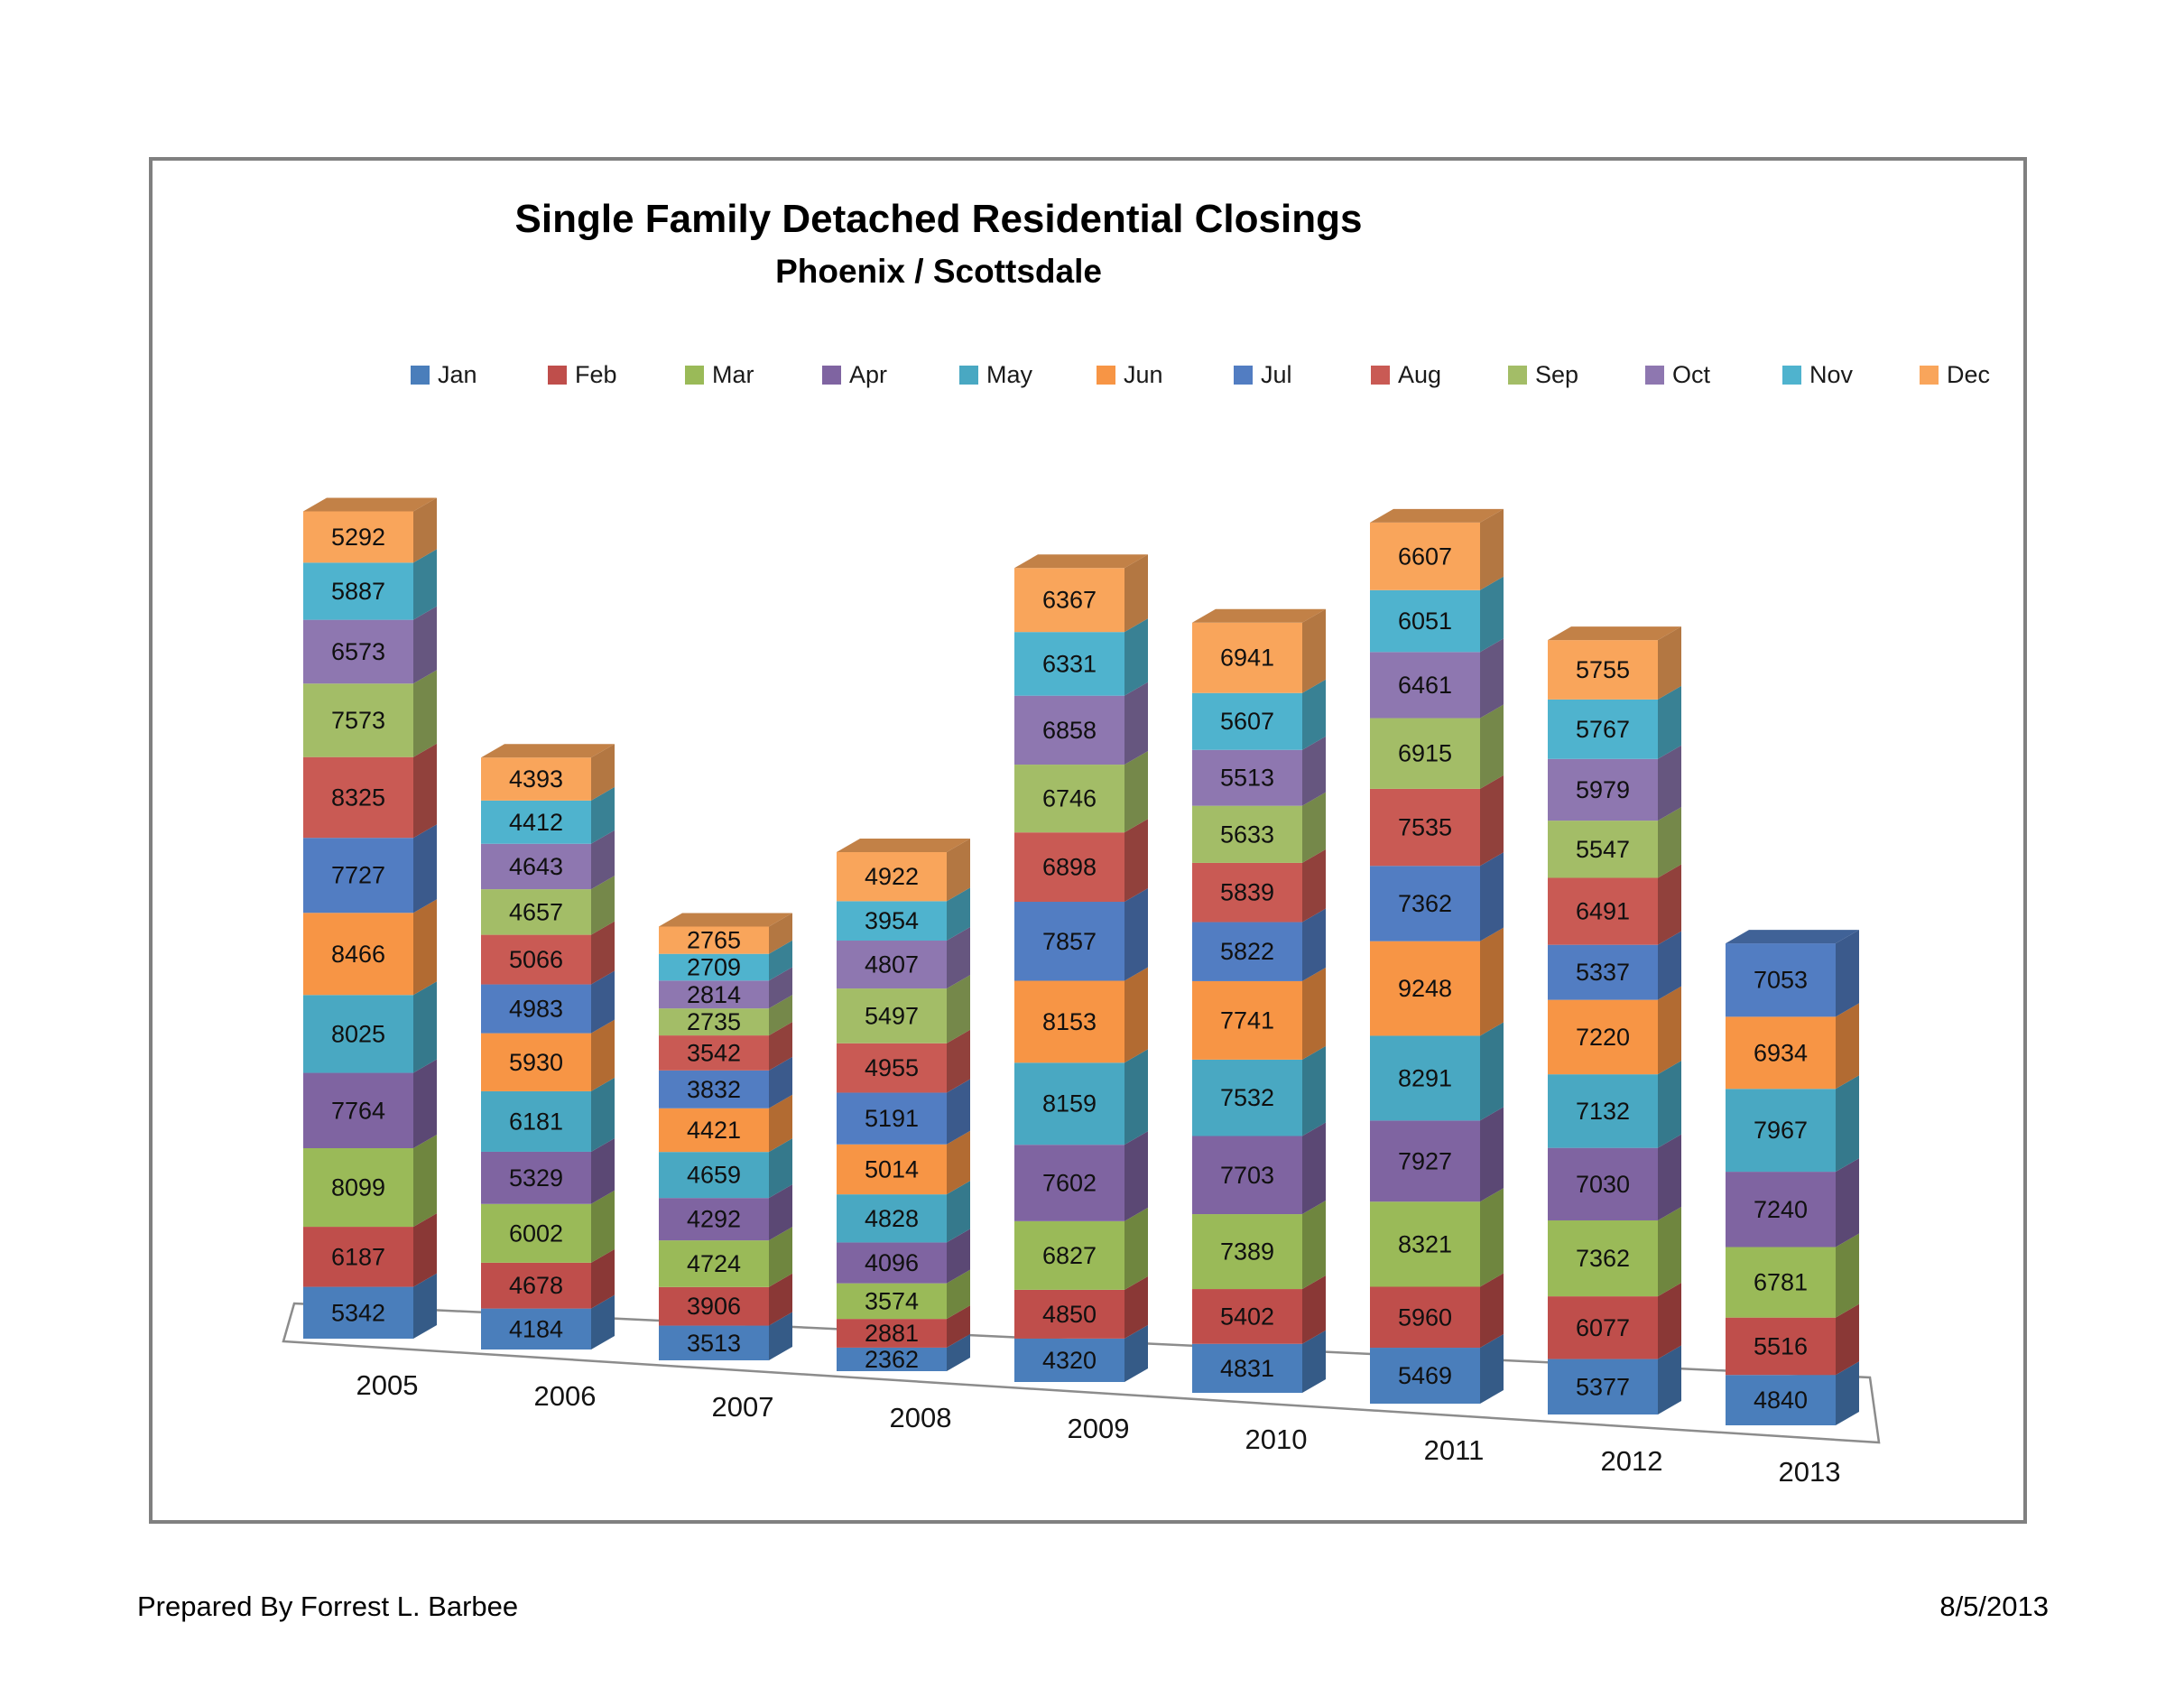 The image size is (2184, 1688). Describe the element at coordinates (1781, 1282) in the screenshot. I see `value-label-mar-2013: 6781` at that location.